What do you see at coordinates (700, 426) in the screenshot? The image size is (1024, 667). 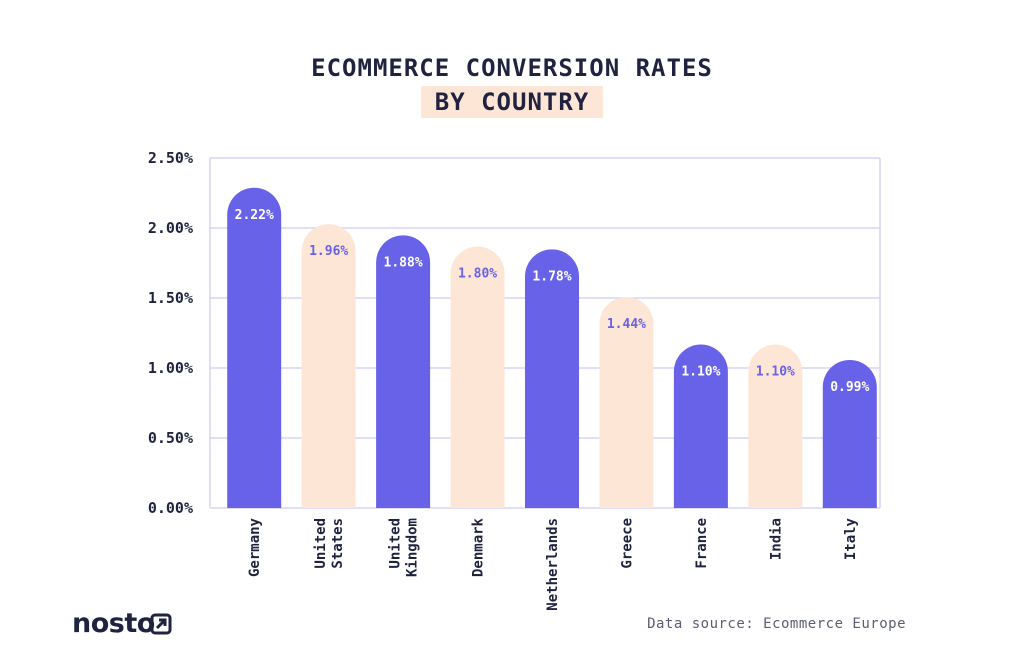 I see `bar-france` at bounding box center [700, 426].